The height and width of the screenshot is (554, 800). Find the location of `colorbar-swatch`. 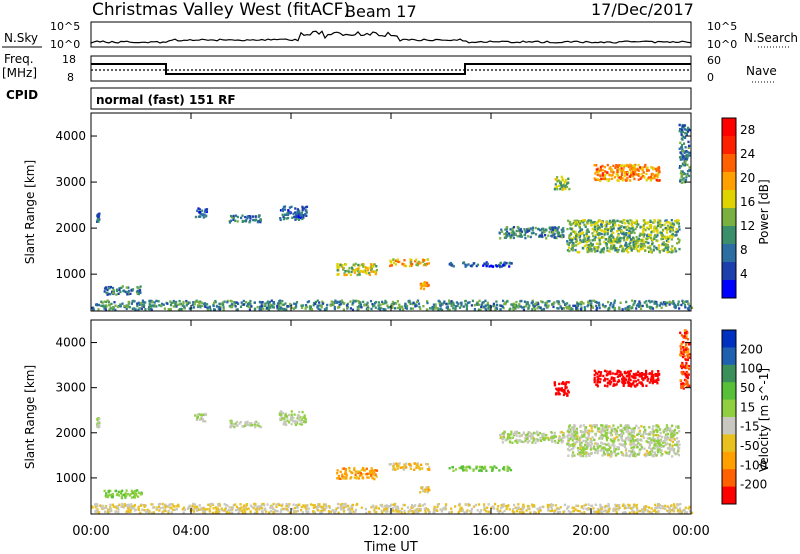

colorbar-swatch is located at coordinates (729, 289).